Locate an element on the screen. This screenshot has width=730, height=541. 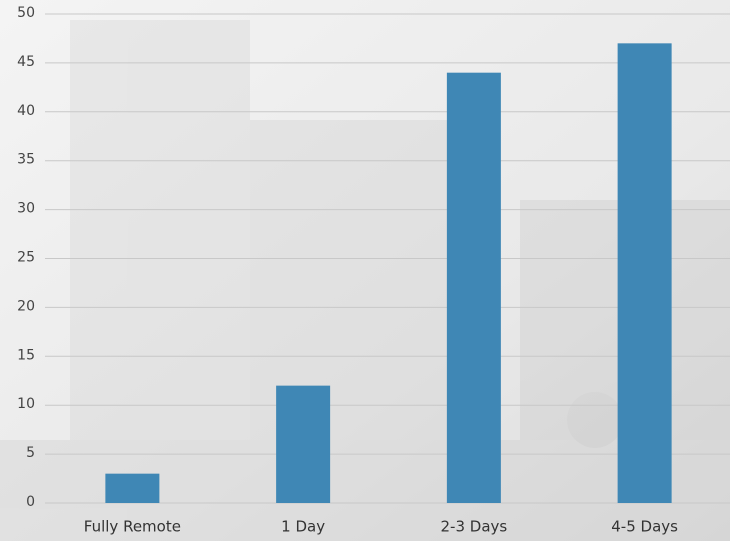
y-tick-label: 0 is located at coordinates (30, 502).